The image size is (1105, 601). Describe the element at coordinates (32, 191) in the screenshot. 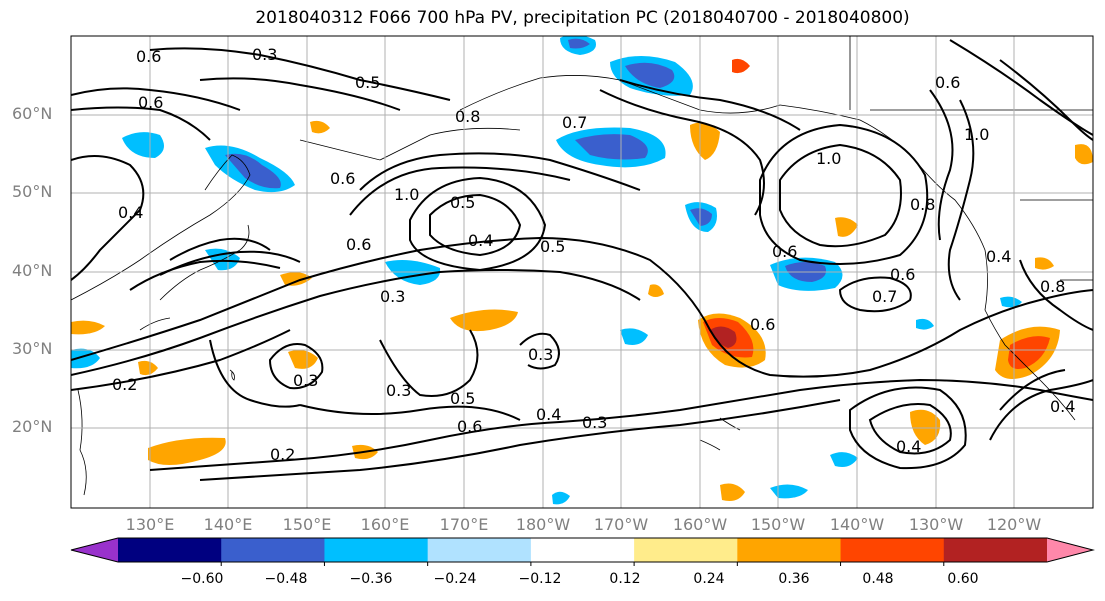

I see `lat-label: 50°N` at that location.